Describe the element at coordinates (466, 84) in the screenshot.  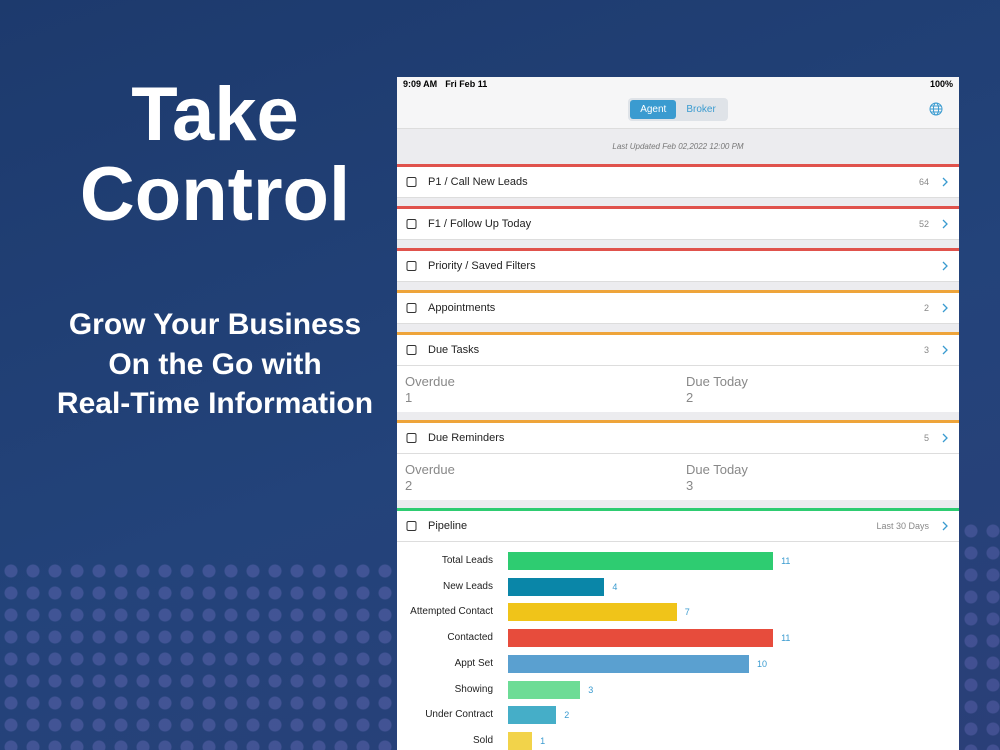
I see `date: Fri Feb 11` at that location.